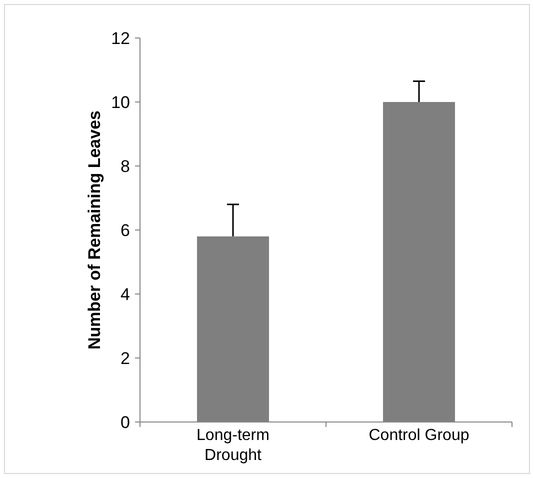  I want to click on x-tick-label: Long-term Drought, so click(233, 445).